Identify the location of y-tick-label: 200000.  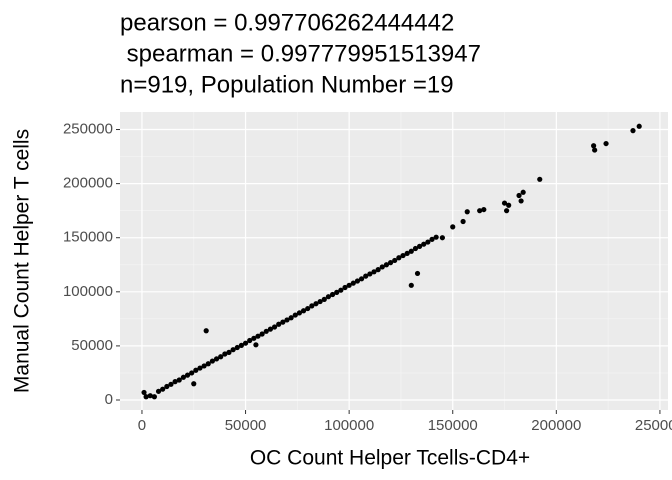
(88, 183).